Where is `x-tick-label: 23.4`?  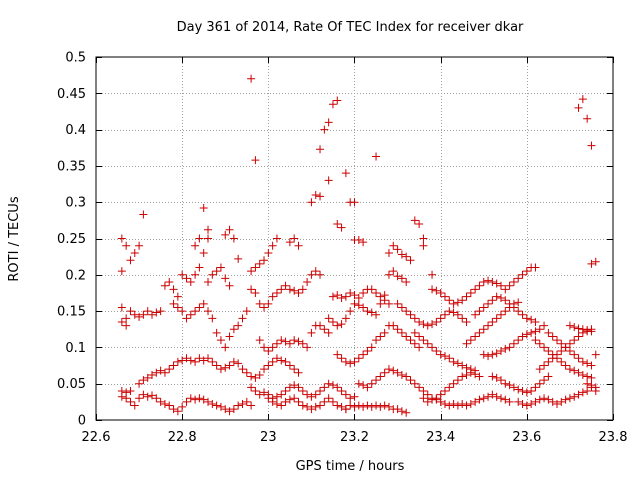 x-tick-label: 23.4 is located at coordinates (440, 437).